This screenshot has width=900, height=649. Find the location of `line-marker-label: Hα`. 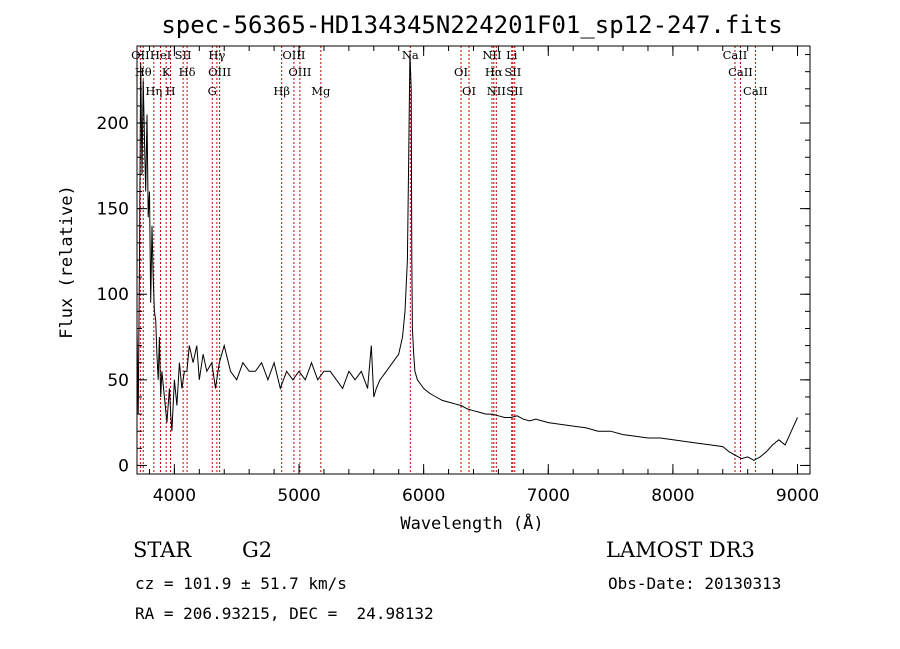

line-marker-label: Hα is located at coordinates (494, 72).